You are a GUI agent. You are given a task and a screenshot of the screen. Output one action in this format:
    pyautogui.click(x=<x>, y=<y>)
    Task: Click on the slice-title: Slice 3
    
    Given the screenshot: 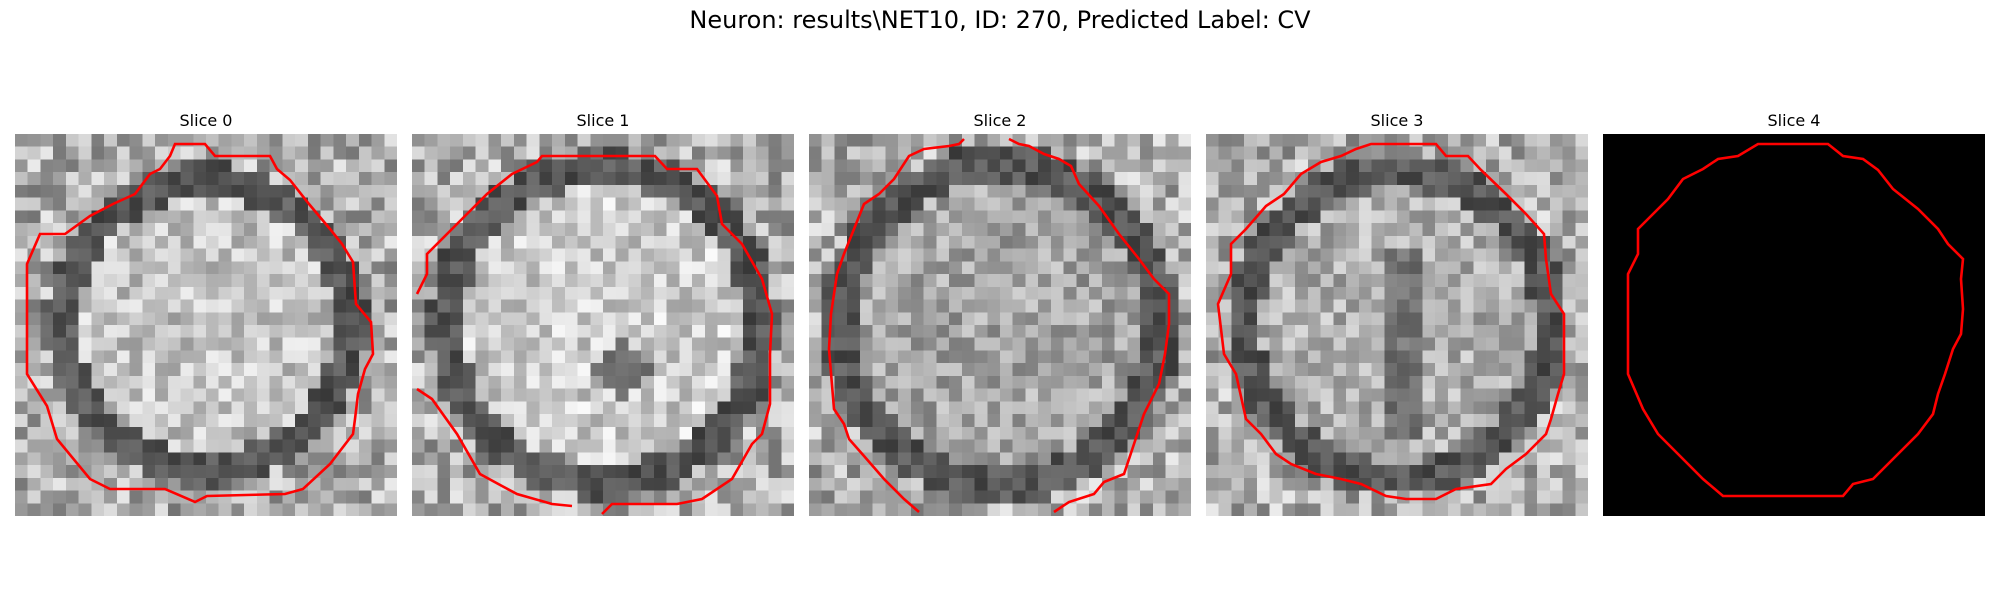 What is the action you would take?
    pyautogui.click(x=1397, y=120)
    